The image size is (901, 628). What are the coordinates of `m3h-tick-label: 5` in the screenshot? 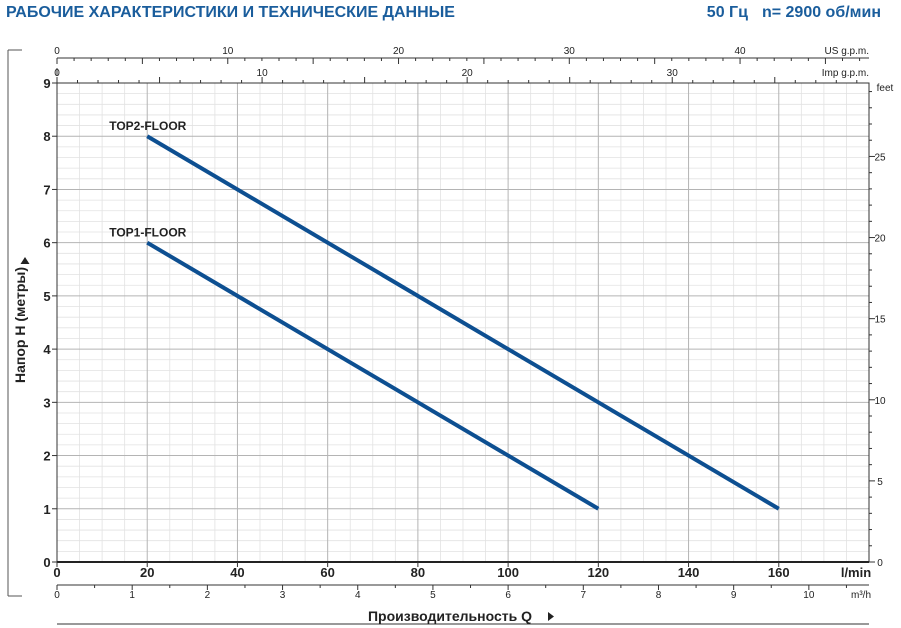 It's located at (433, 595).